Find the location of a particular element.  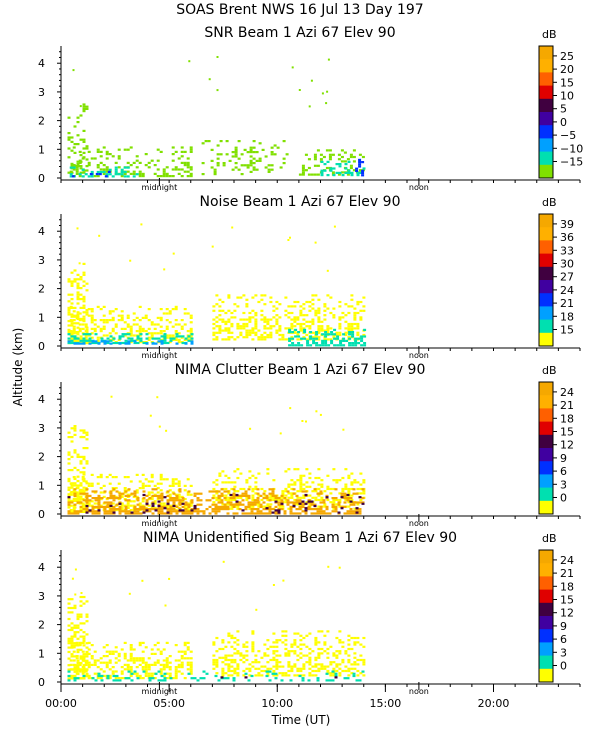

panel-title: Noise Beam 1 Azi 67 Elev 90 is located at coordinates (300, 202).